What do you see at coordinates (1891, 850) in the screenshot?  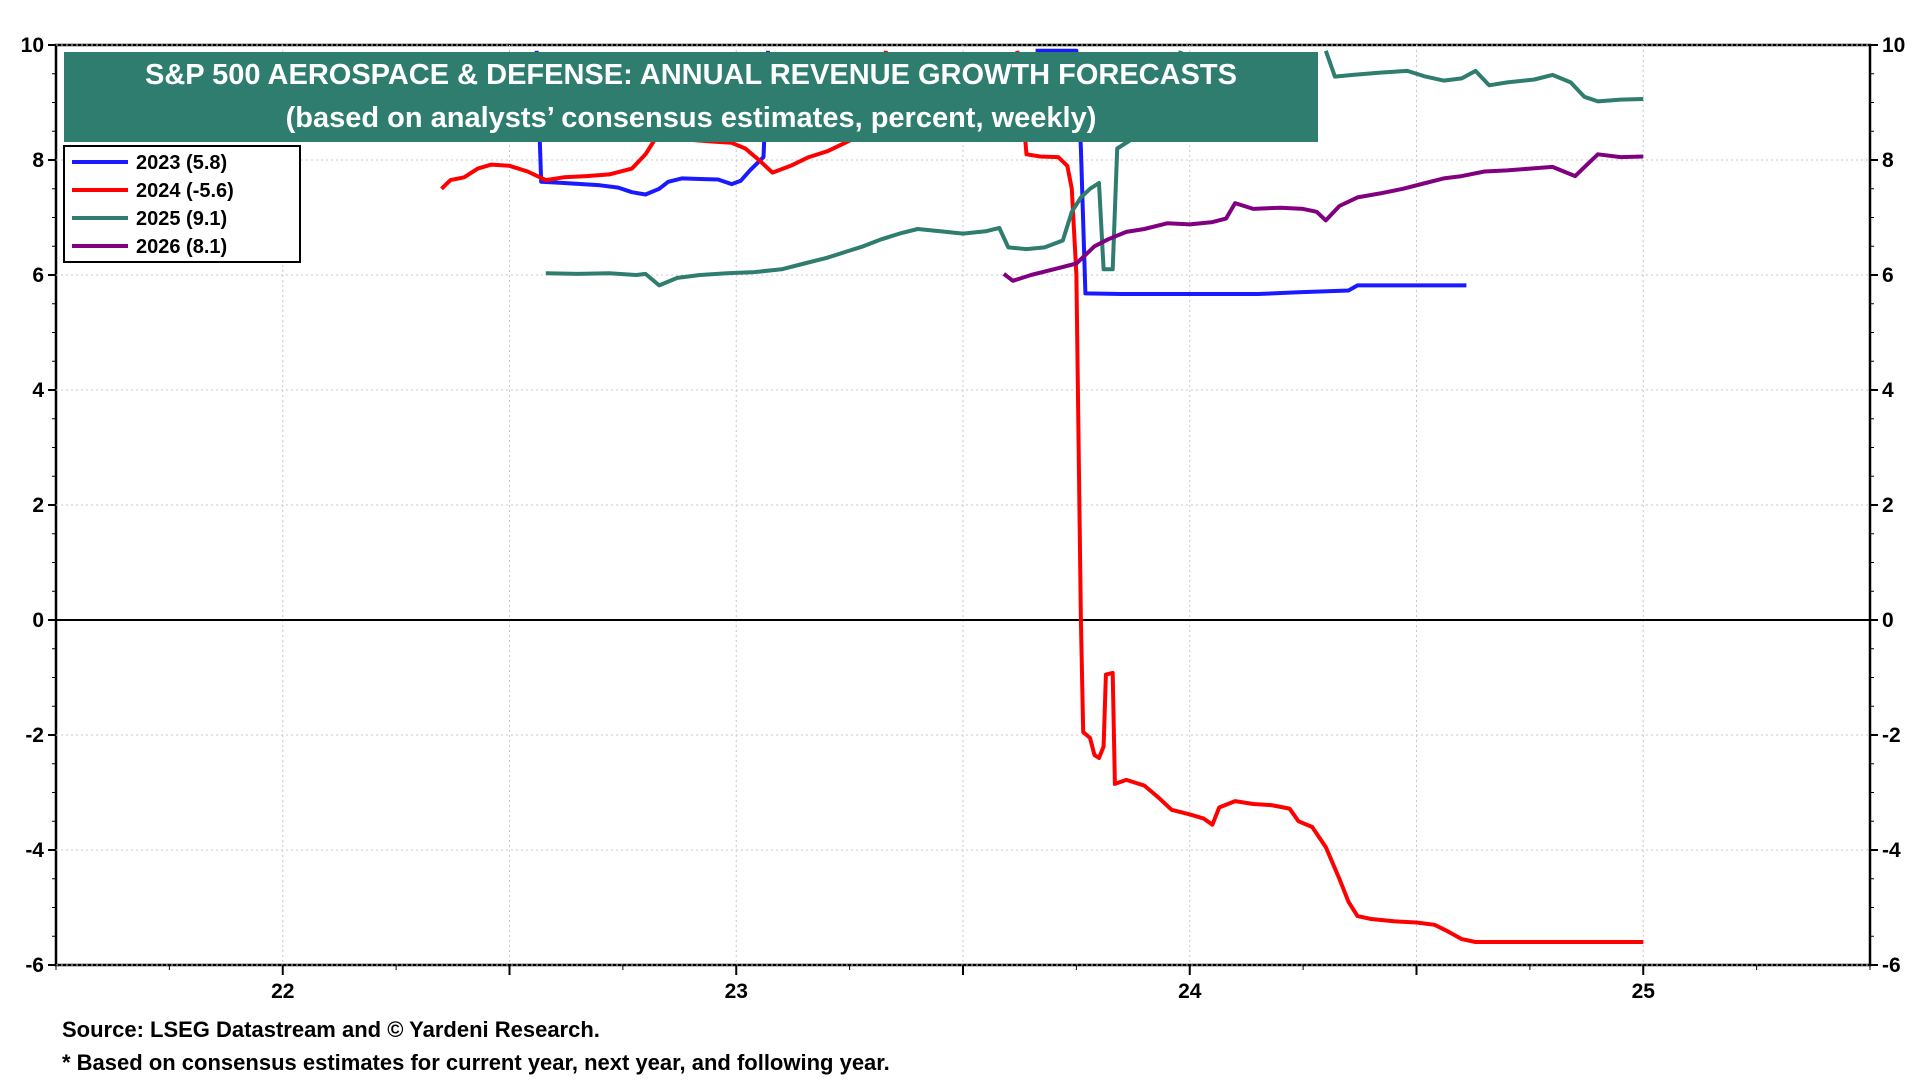 I see `y-tick-label-right: -4` at bounding box center [1891, 850].